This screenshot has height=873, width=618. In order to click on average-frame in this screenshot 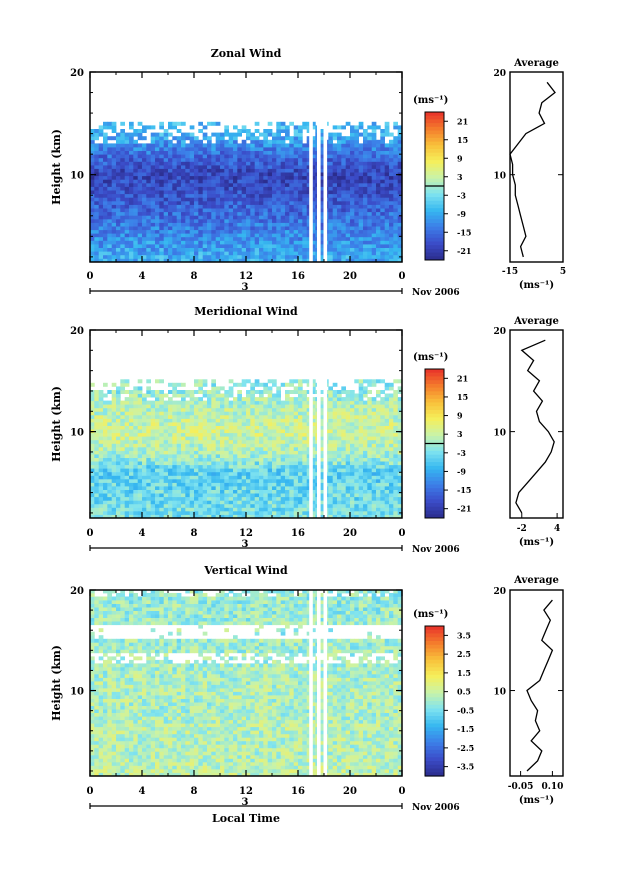, I will do `click(536, 167)`.